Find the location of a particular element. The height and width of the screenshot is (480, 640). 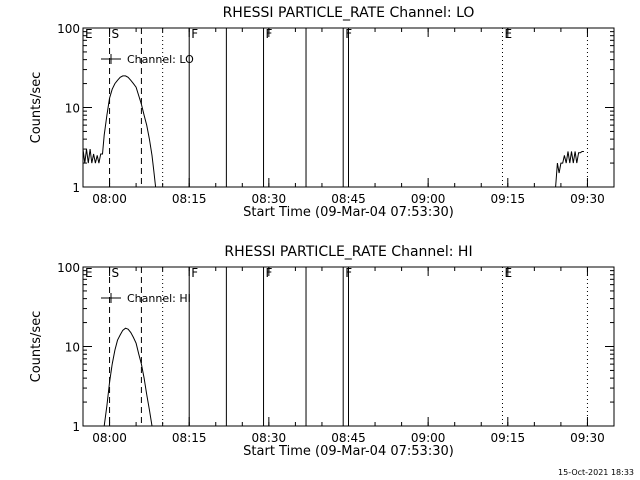

y-tick-label-lo-1: 10 is located at coordinates (72, 109).